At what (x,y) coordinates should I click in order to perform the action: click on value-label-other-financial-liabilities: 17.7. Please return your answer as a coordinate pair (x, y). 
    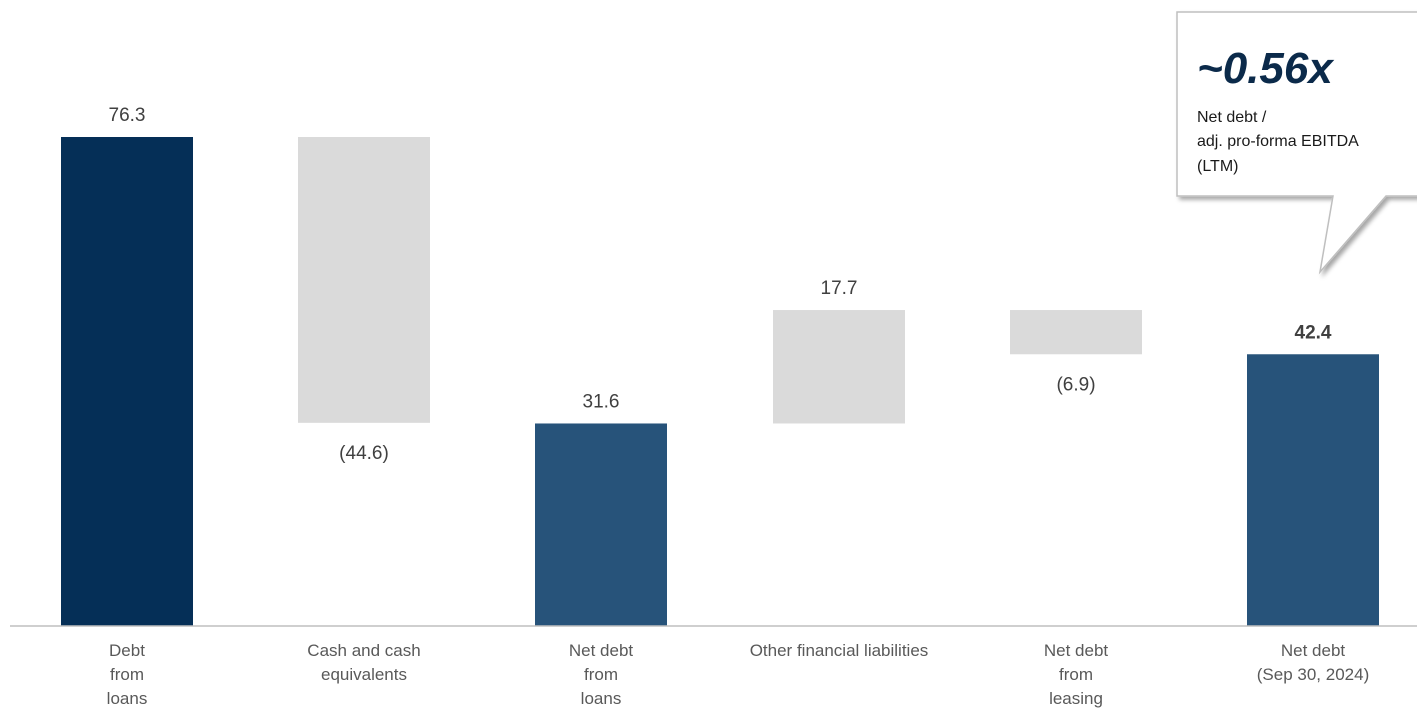
    Looking at the image, I should click on (839, 288).